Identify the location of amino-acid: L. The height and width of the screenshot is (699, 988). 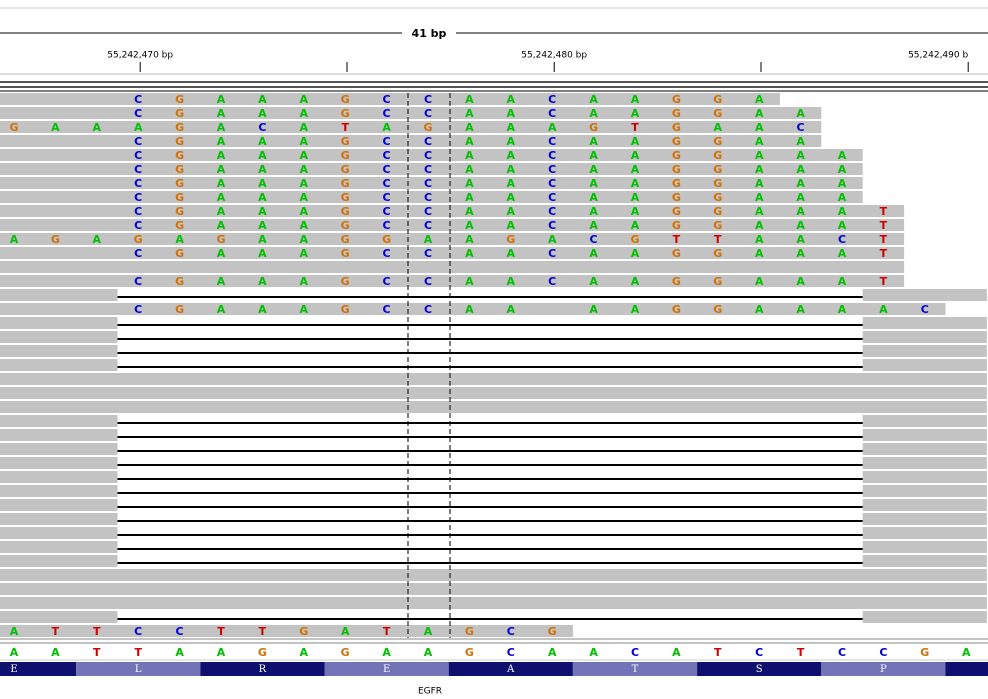
(138, 669).